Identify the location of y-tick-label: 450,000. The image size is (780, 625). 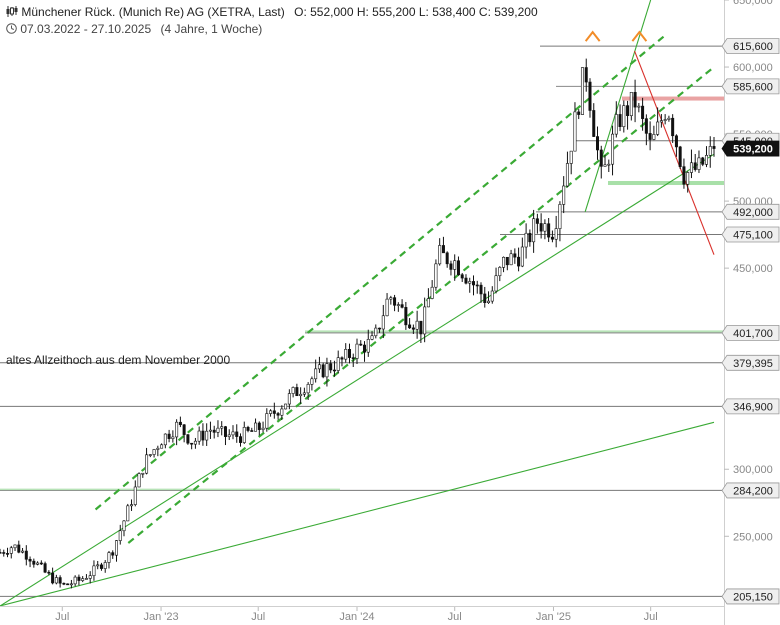
(753, 269).